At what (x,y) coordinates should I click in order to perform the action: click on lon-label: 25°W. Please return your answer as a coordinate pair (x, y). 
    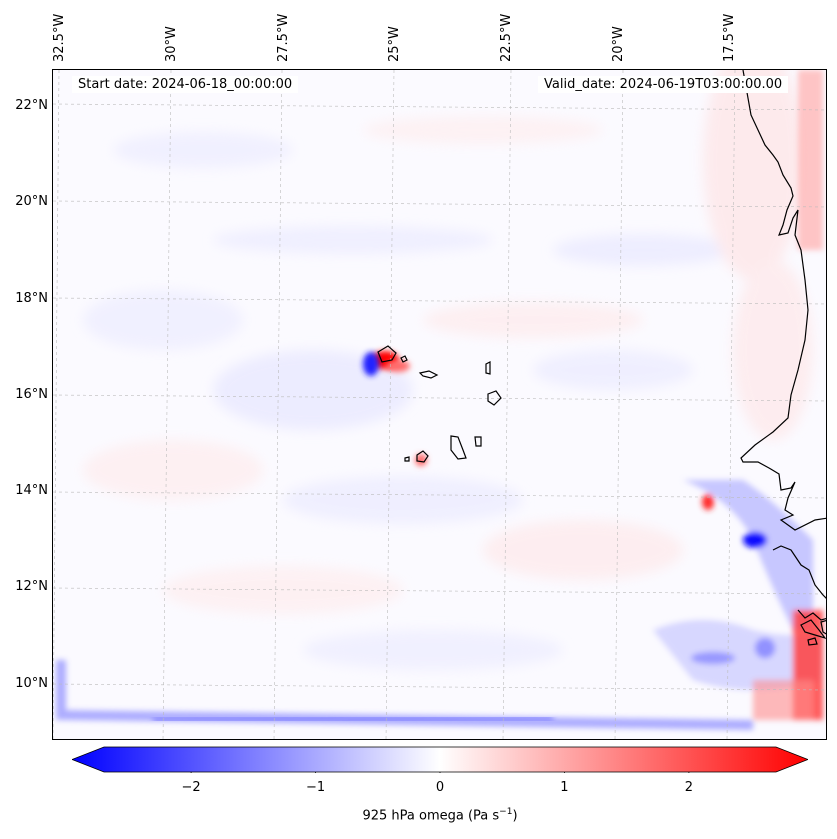
    Looking at the image, I should click on (394, 44).